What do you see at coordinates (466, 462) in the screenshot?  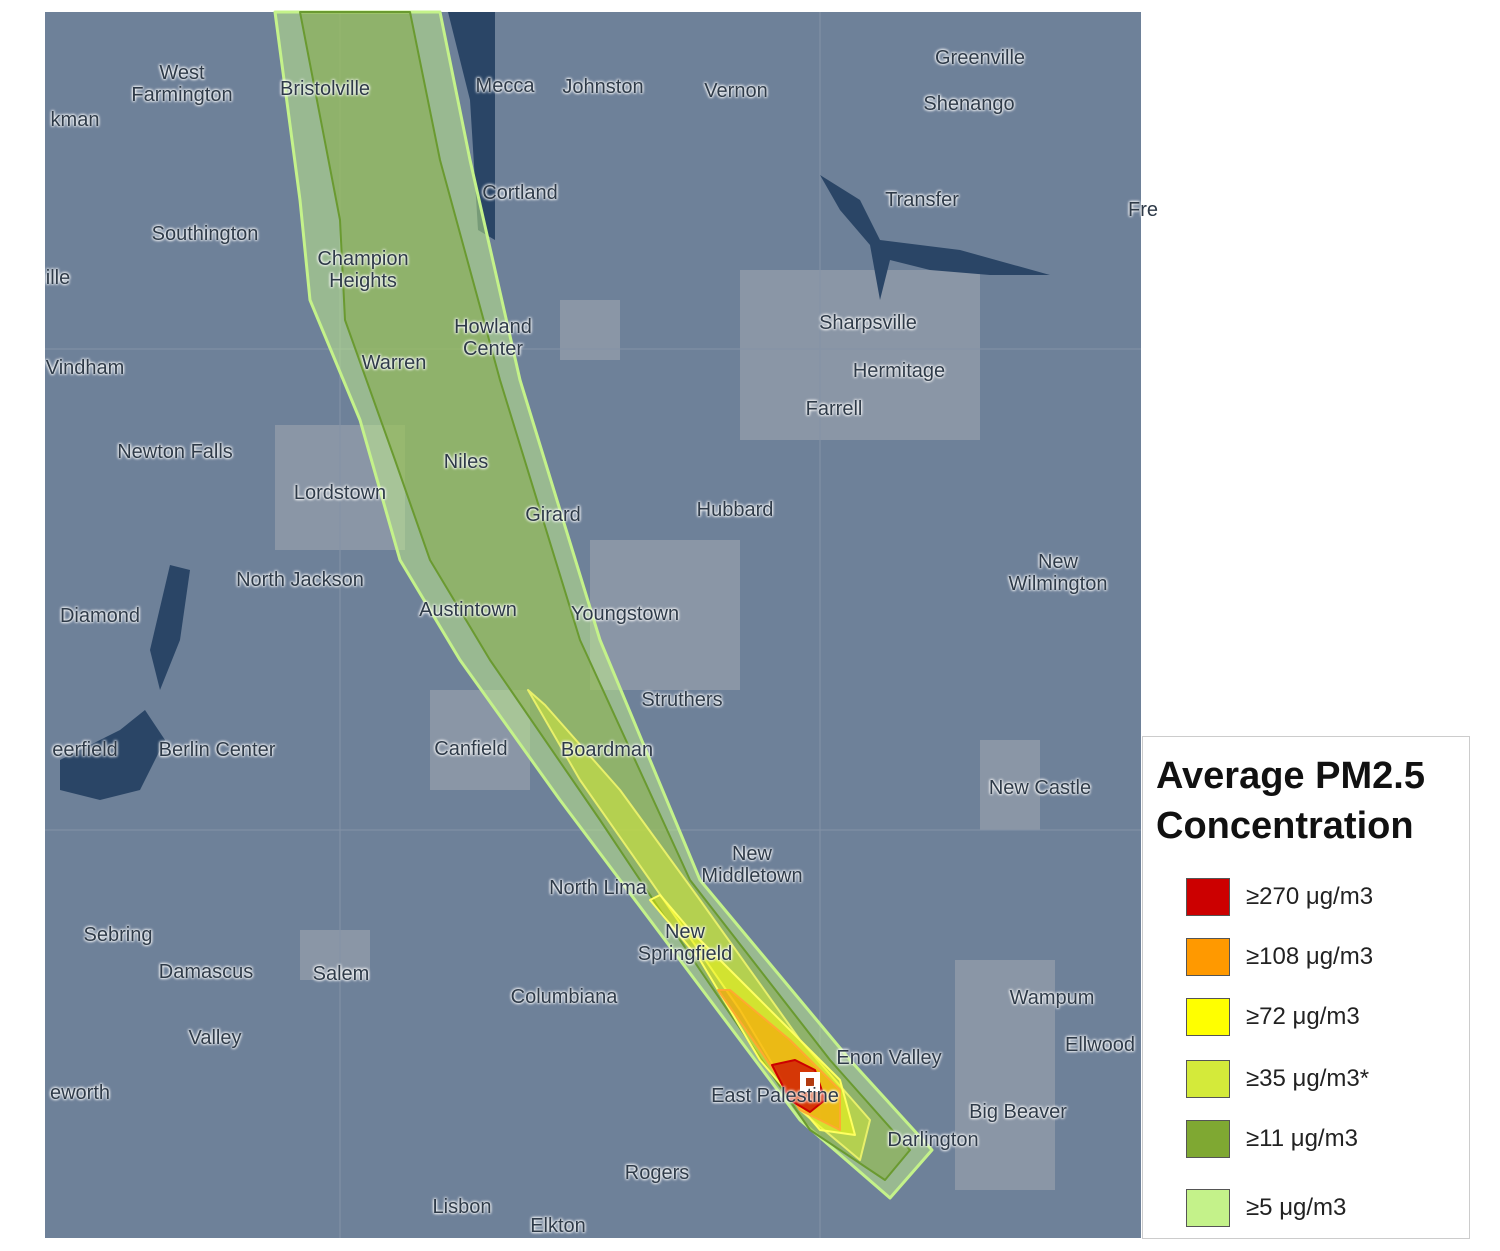 I see `place-label: Niles` at bounding box center [466, 462].